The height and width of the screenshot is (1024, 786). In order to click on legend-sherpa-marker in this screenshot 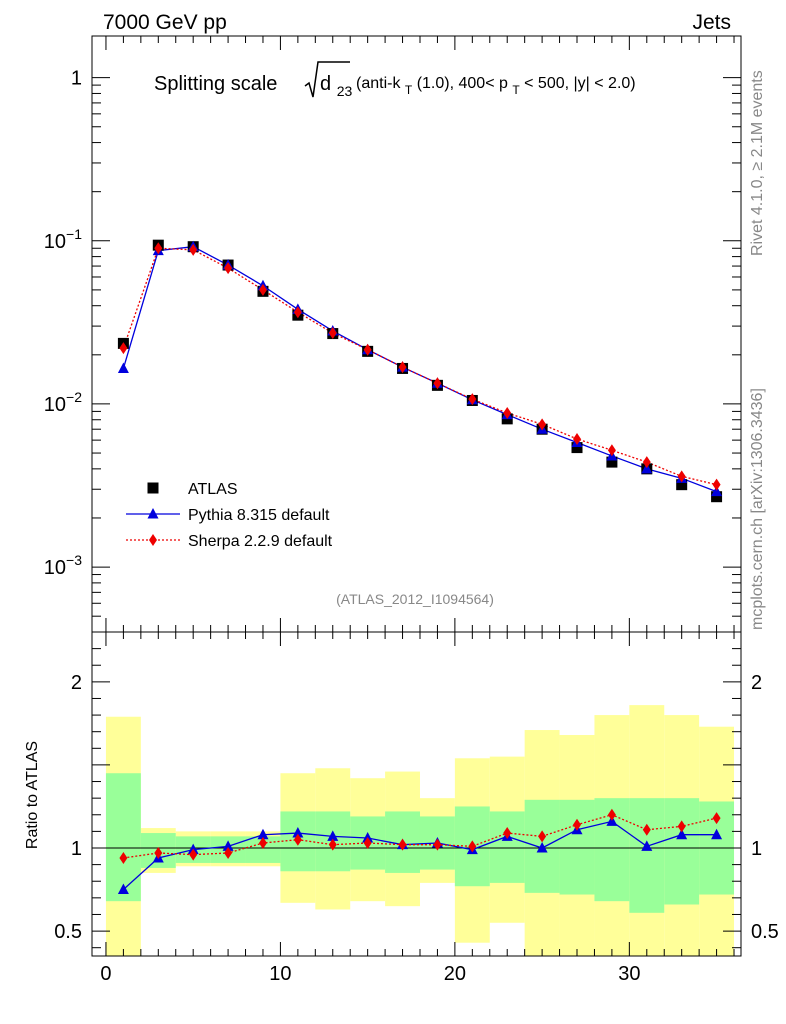, I will do `click(153, 540)`.